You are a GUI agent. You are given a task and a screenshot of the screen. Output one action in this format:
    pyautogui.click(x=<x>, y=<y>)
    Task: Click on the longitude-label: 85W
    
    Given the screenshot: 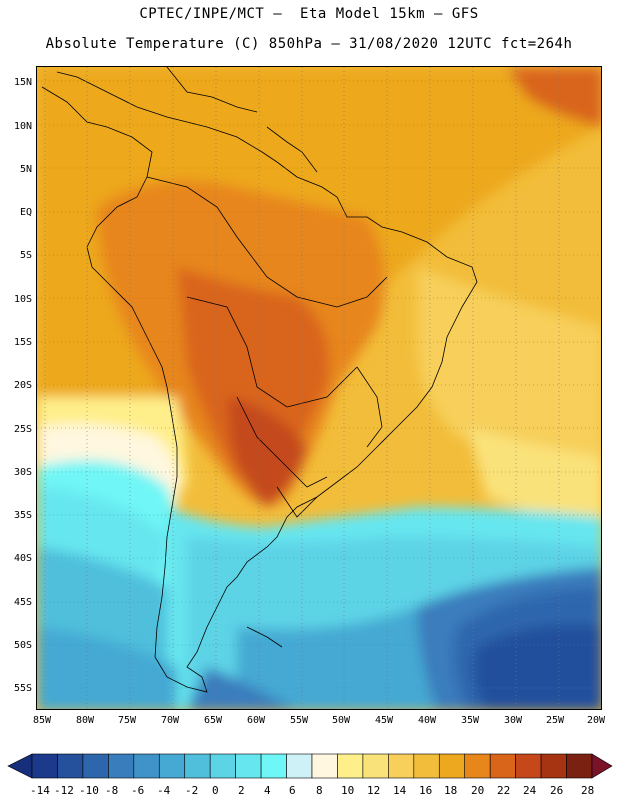 What is the action you would take?
    pyautogui.click(x=42, y=720)
    